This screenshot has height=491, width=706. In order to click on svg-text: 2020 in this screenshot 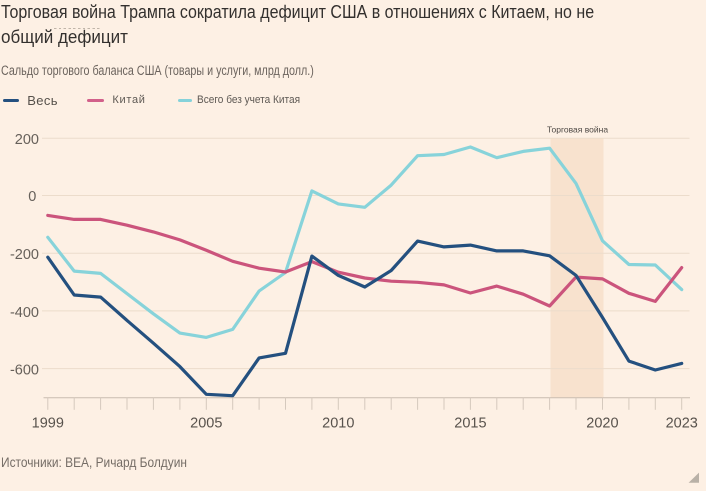, I will do `click(602, 424)`.